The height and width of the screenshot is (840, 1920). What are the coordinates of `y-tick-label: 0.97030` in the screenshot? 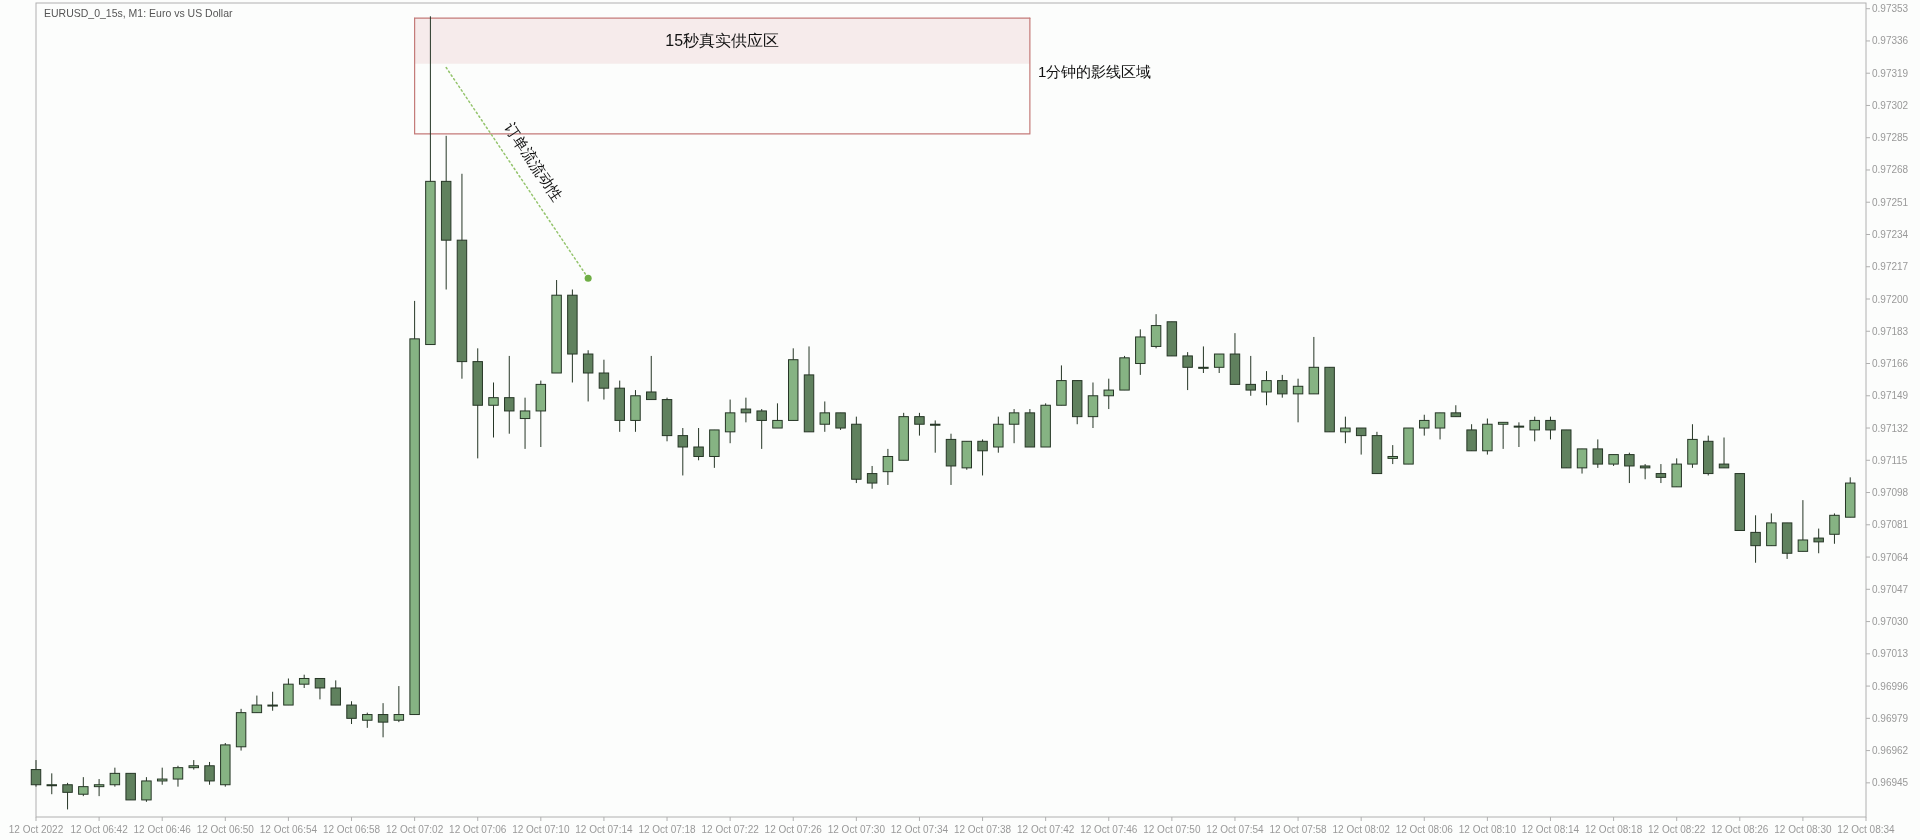 It's located at (1890, 622).